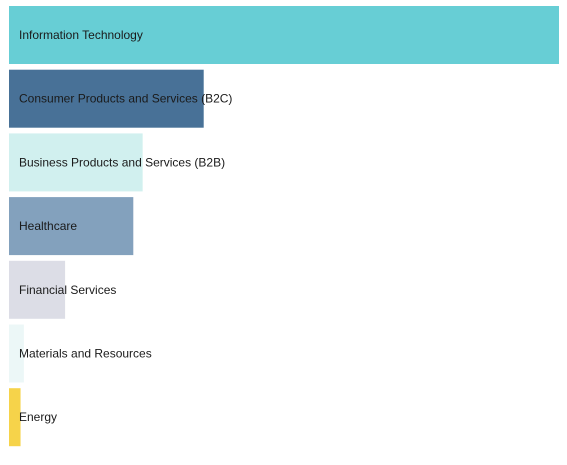 This screenshot has width=567, height=465. I want to click on bar-information-technology, so click(284, 35).